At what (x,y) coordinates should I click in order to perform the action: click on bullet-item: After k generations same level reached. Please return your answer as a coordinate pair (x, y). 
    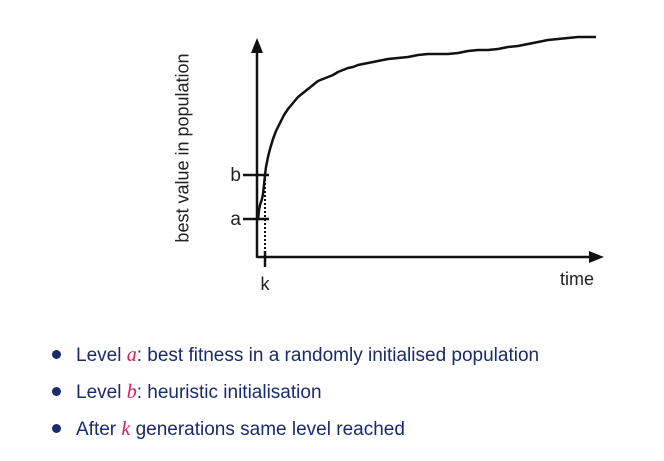
    Looking at the image, I should click on (295, 432).